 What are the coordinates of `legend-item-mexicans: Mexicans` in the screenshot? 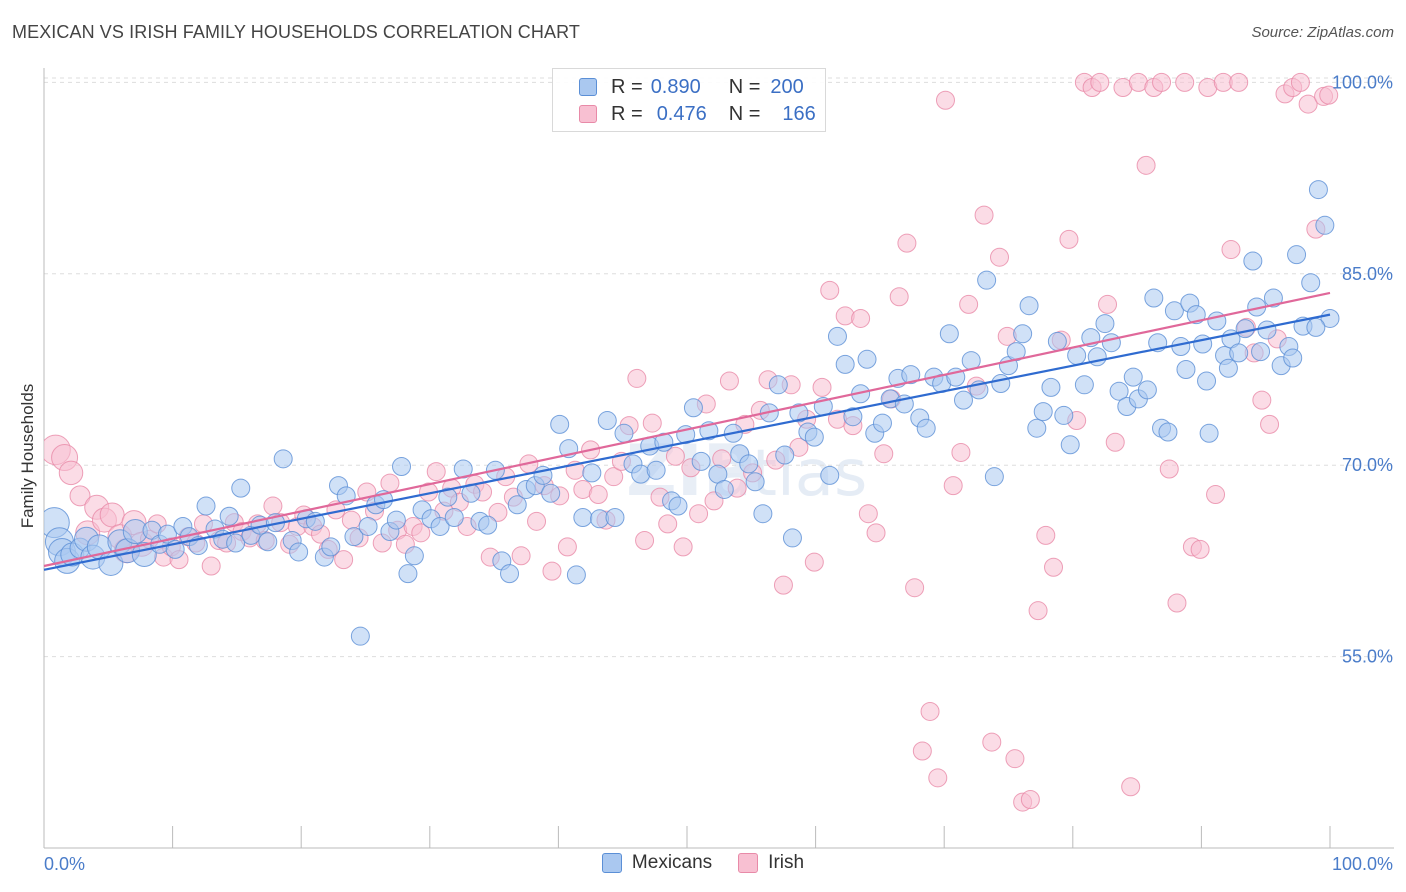 It's located at (656, 863).